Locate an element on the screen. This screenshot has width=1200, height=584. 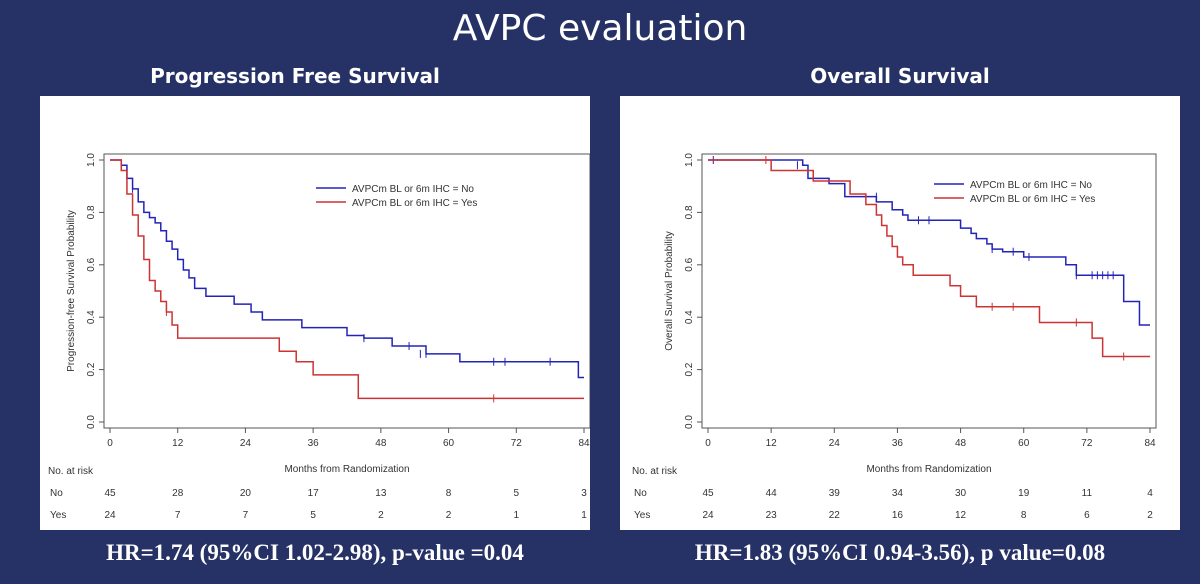
os-y-tick-label: 0.4 is located at coordinates (689, 317).